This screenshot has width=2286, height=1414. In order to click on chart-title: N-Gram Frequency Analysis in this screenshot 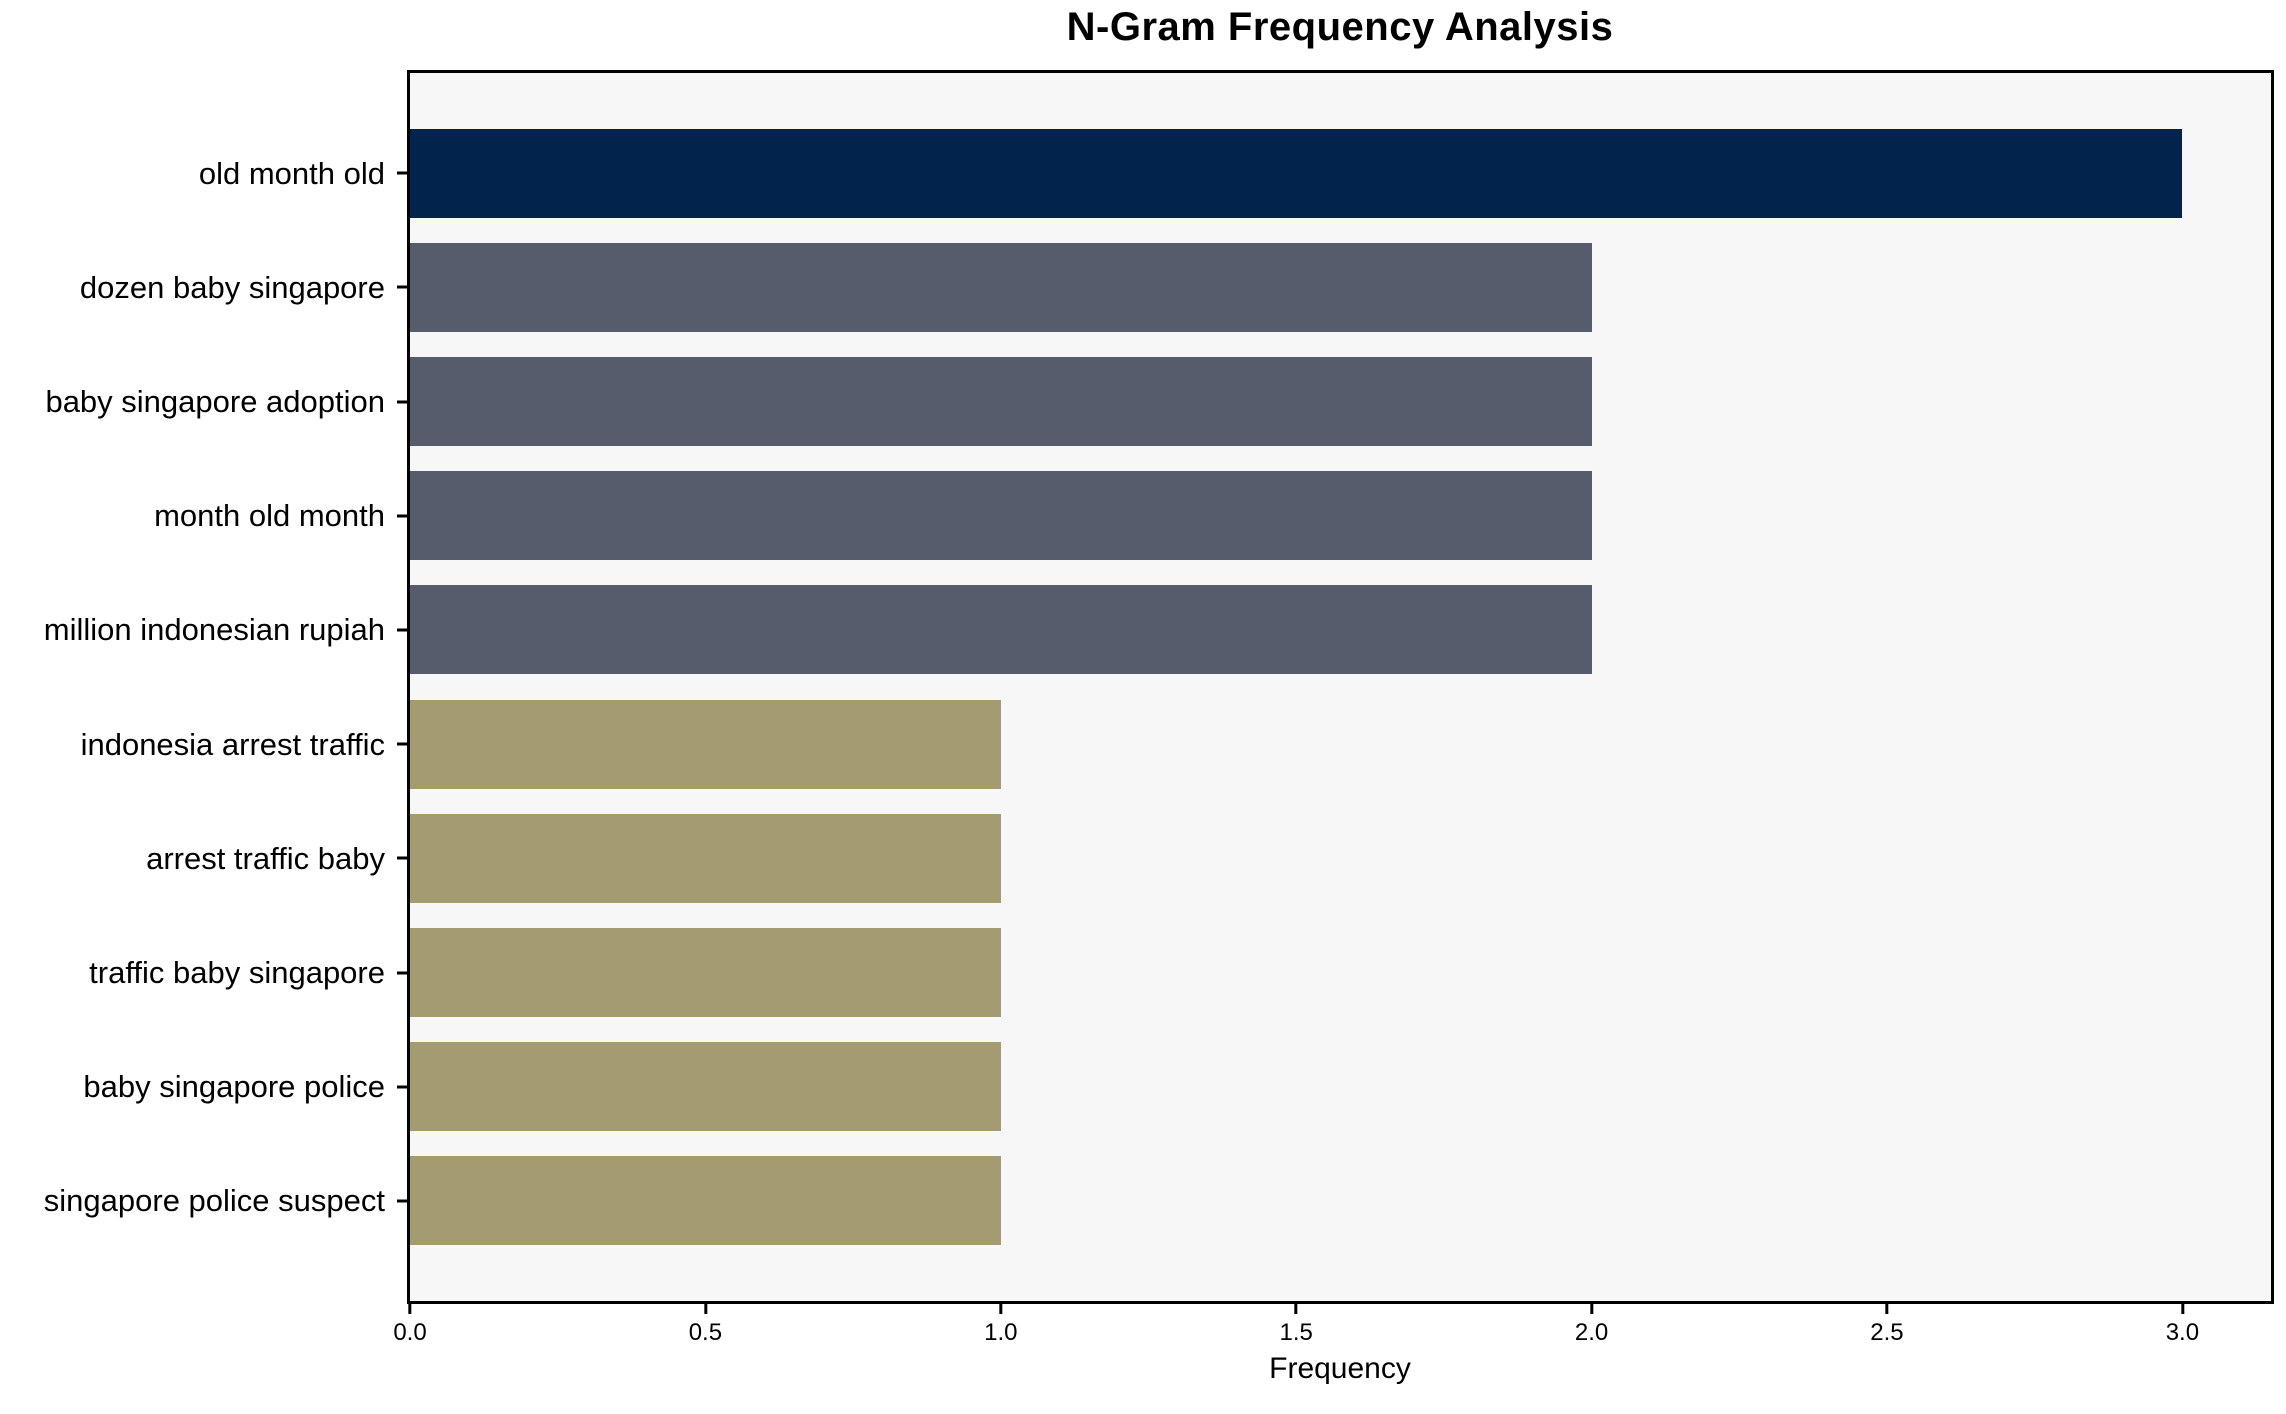, I will do `click(1340, 27)`.